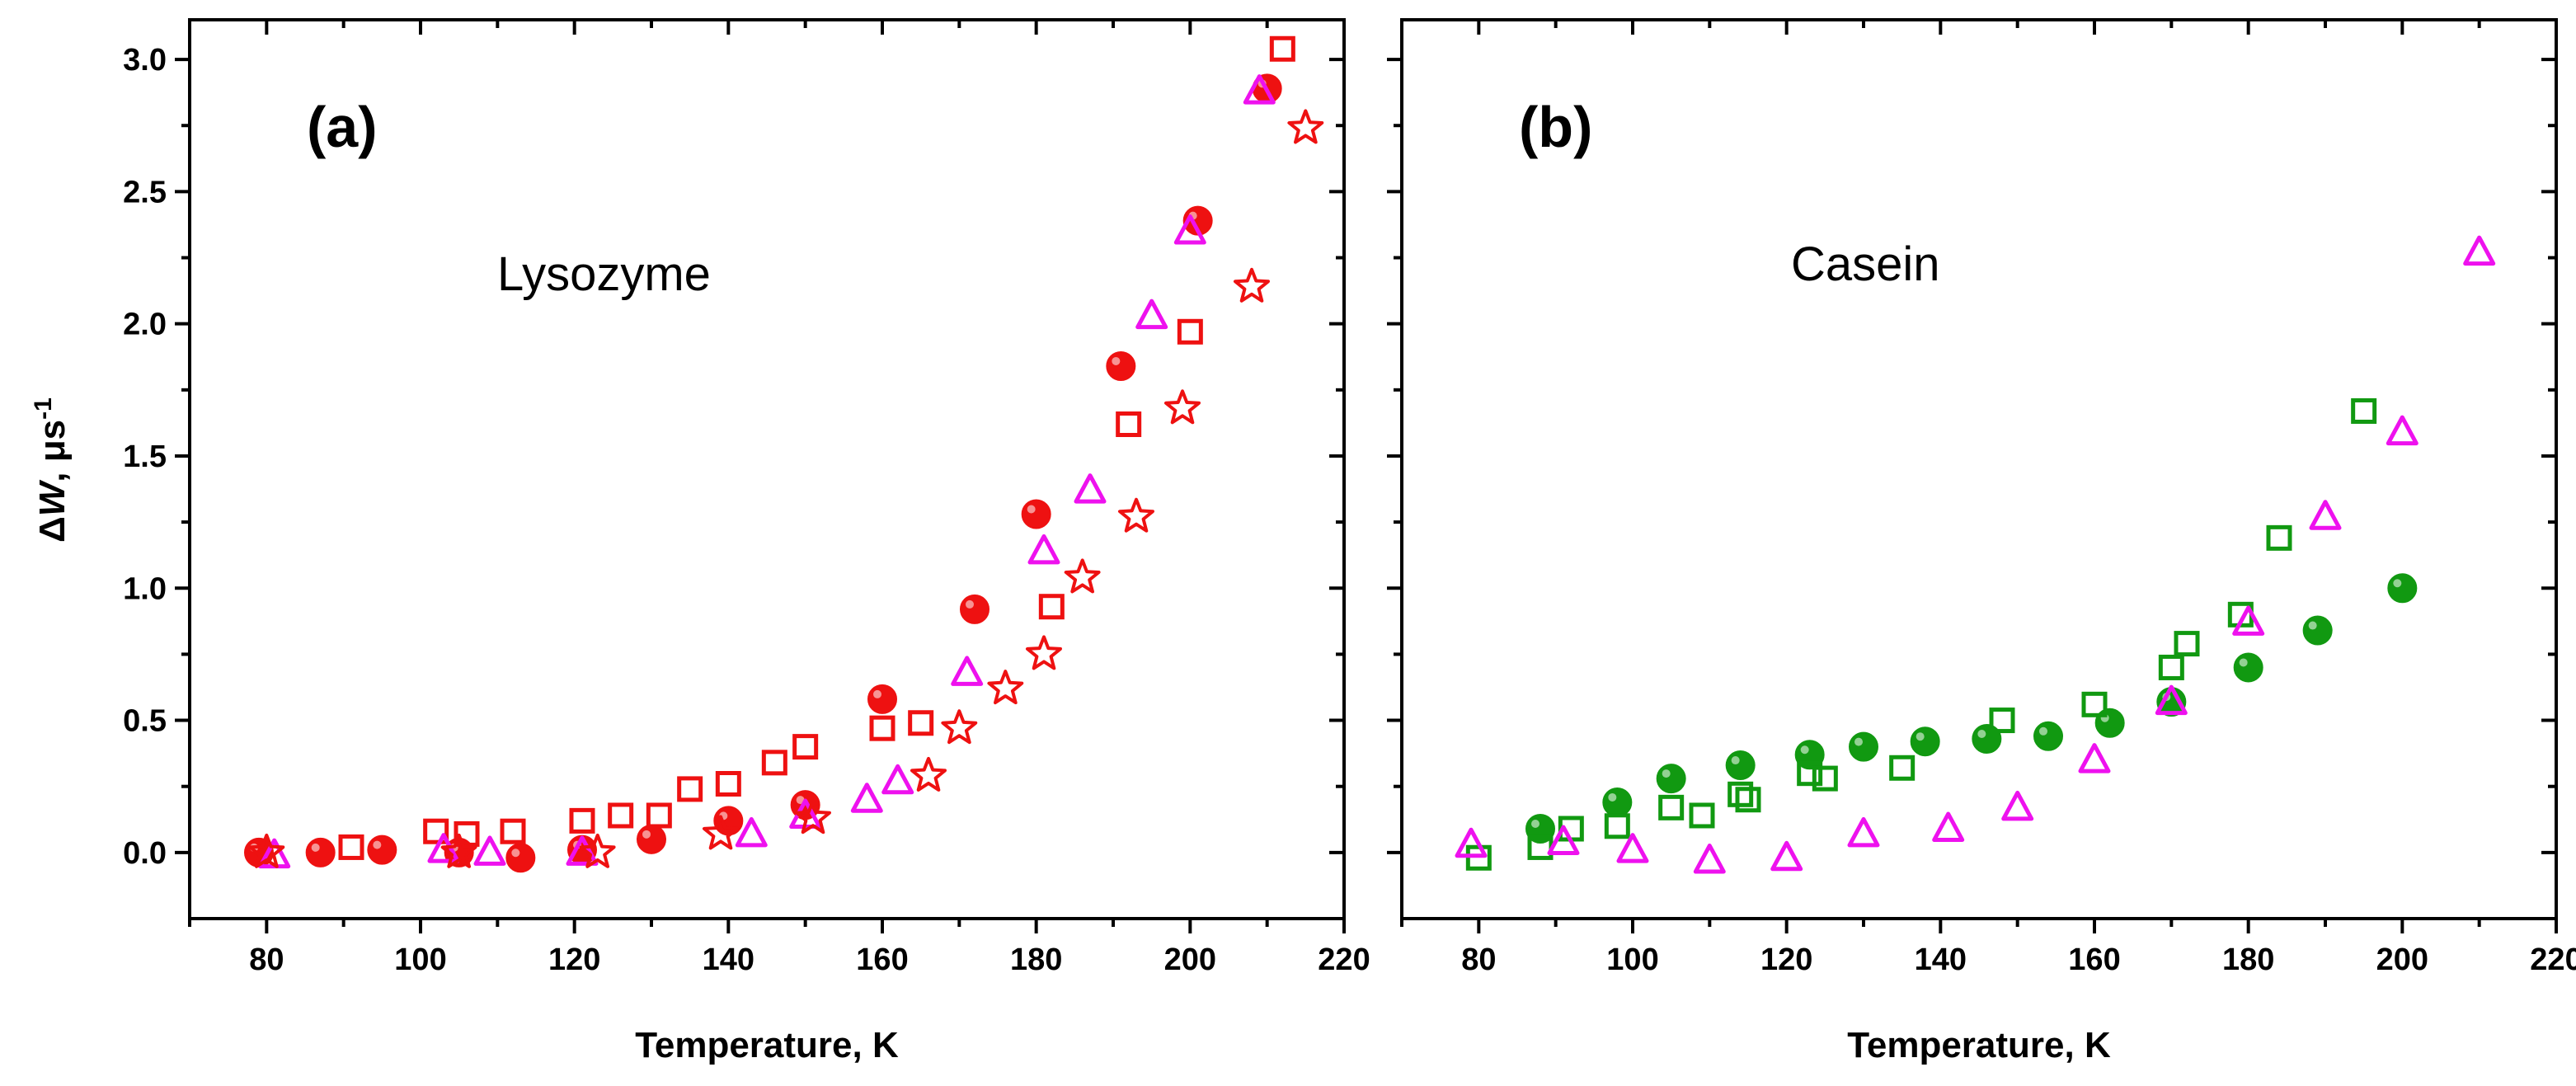 The width and height of the screenshot is (2576, 1086). Describe the element at coordinates (882, 960) in the screenshot. I see `panel-a-x-tick-label: 160` at that location.